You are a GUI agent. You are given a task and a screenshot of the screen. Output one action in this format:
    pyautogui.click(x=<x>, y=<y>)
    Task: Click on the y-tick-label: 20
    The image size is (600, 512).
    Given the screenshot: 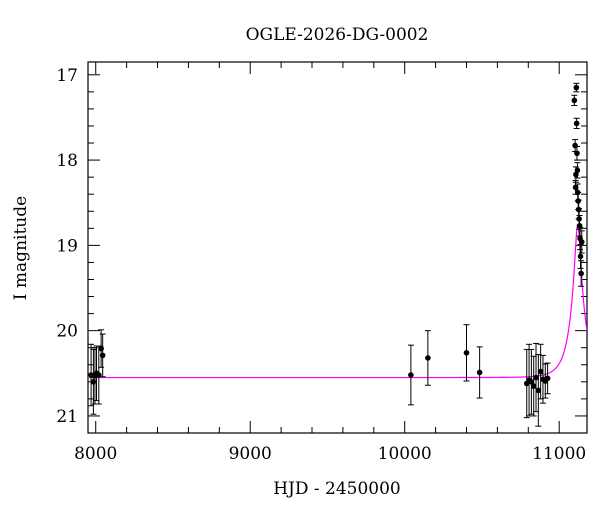 What is the action you would take?
    pyautogui.click(x=67, y=332)
    